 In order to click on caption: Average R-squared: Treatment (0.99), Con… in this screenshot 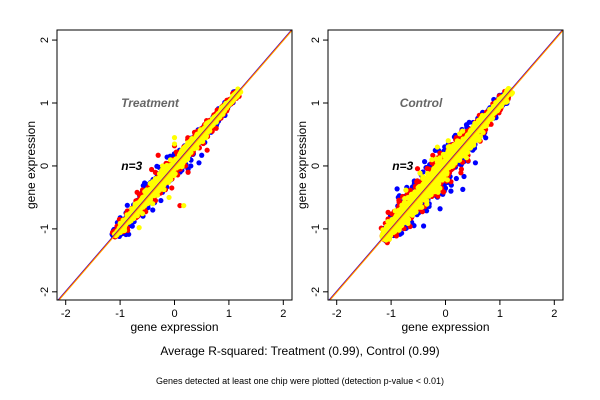, I will do `click(299, 351)`.